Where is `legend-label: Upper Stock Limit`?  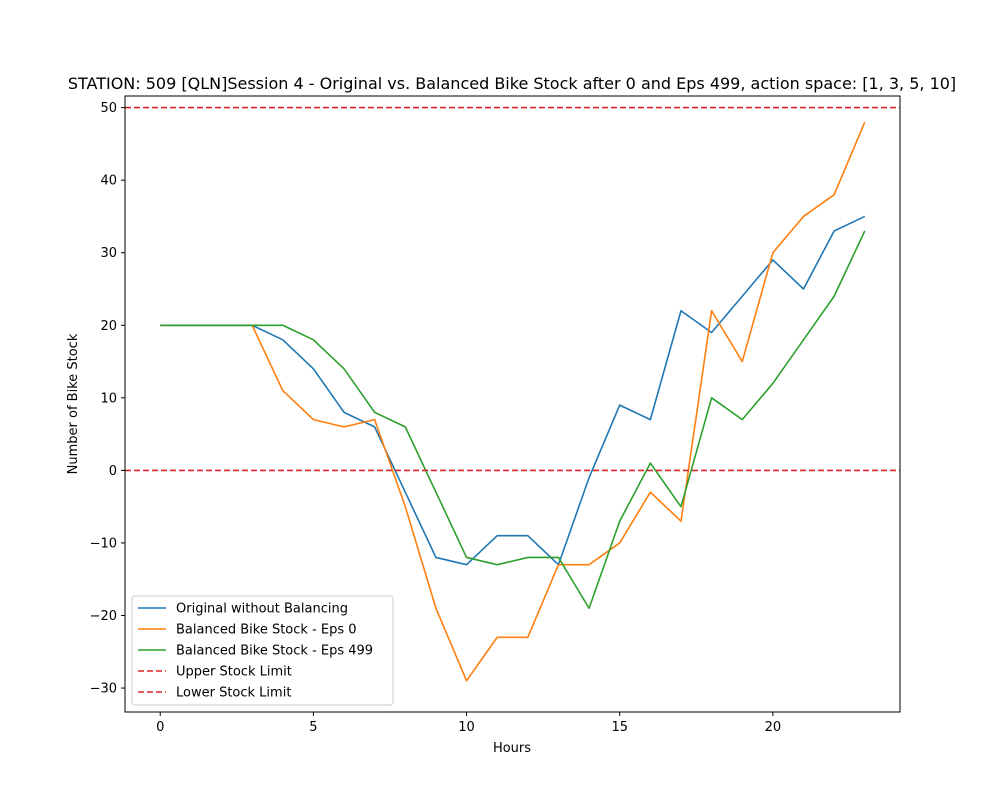
legend-label: Upper Stock Limit is located at coordinates (234, 672).